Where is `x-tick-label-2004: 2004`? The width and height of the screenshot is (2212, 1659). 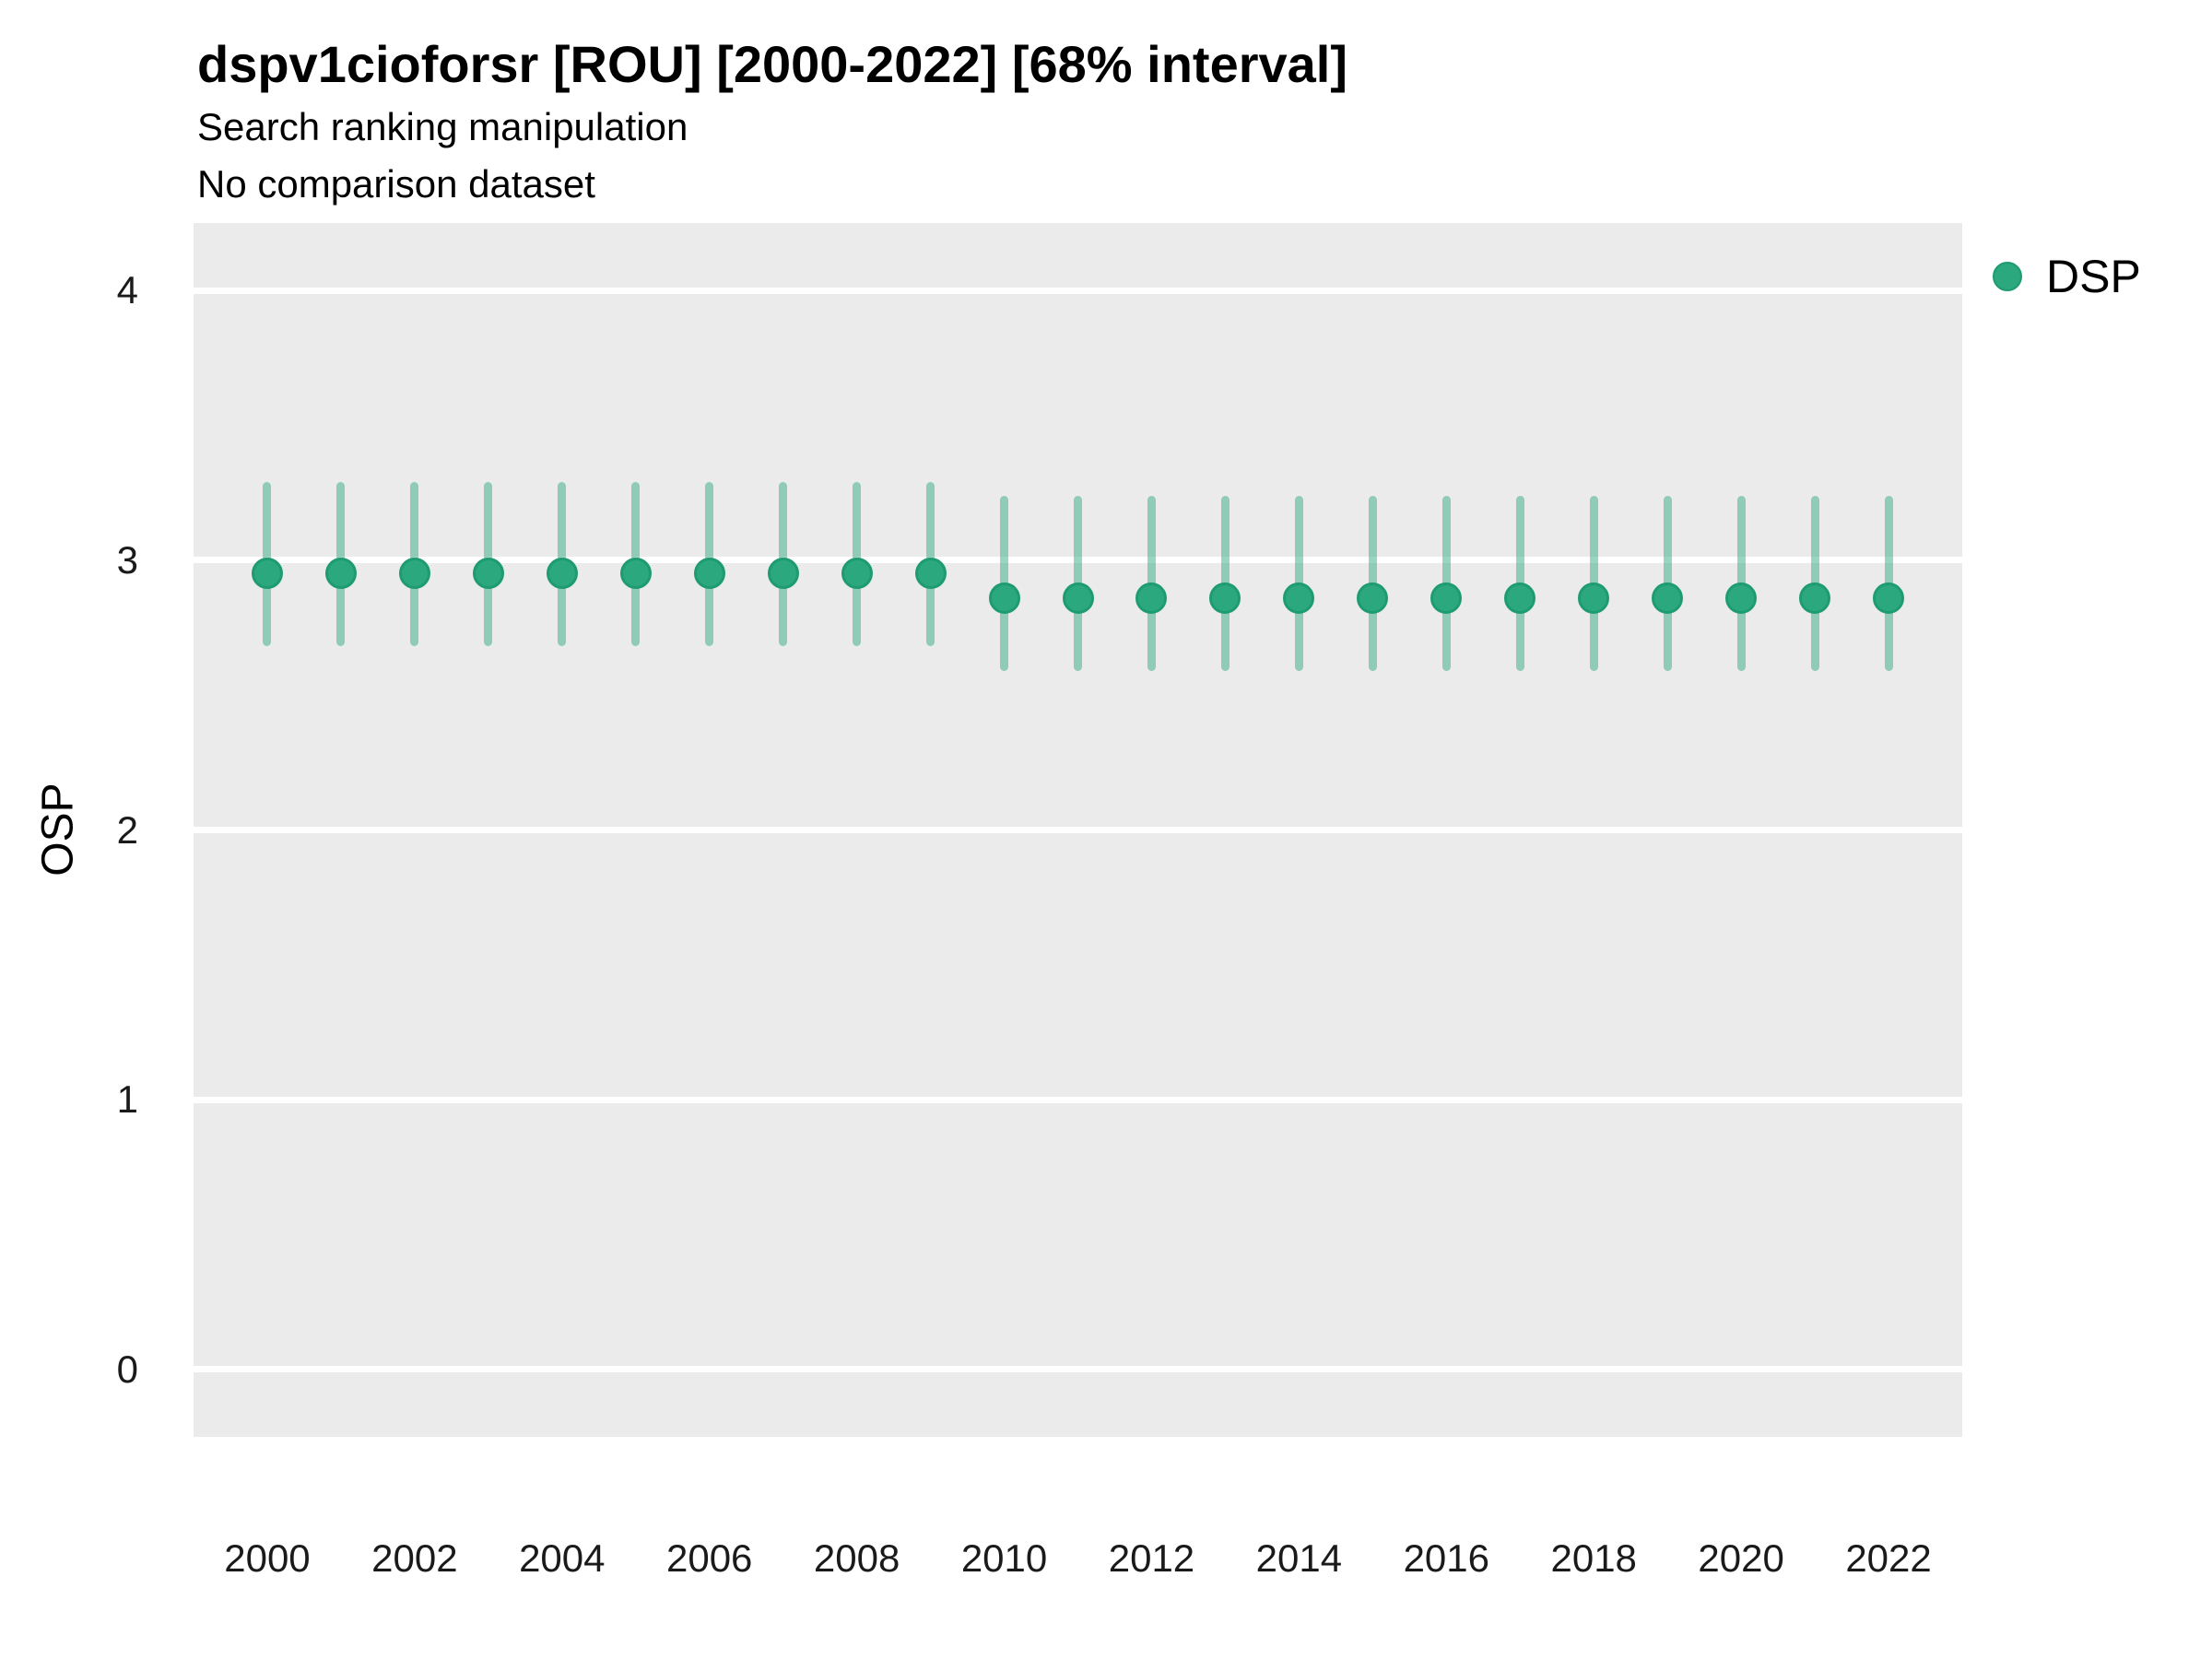
x-tick-label-2004: 2004 is located at coordinates (562, 1558).